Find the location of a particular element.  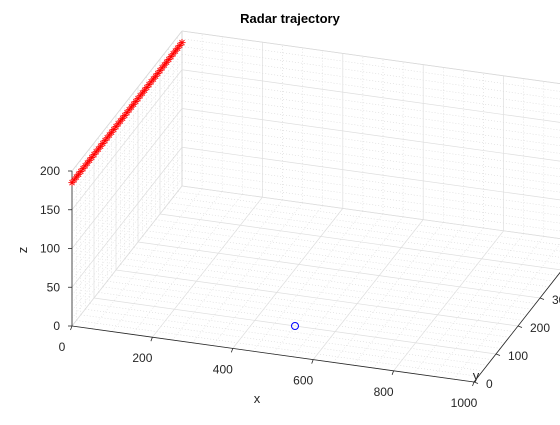

x-axis-line is located at coordinates (273, 354).